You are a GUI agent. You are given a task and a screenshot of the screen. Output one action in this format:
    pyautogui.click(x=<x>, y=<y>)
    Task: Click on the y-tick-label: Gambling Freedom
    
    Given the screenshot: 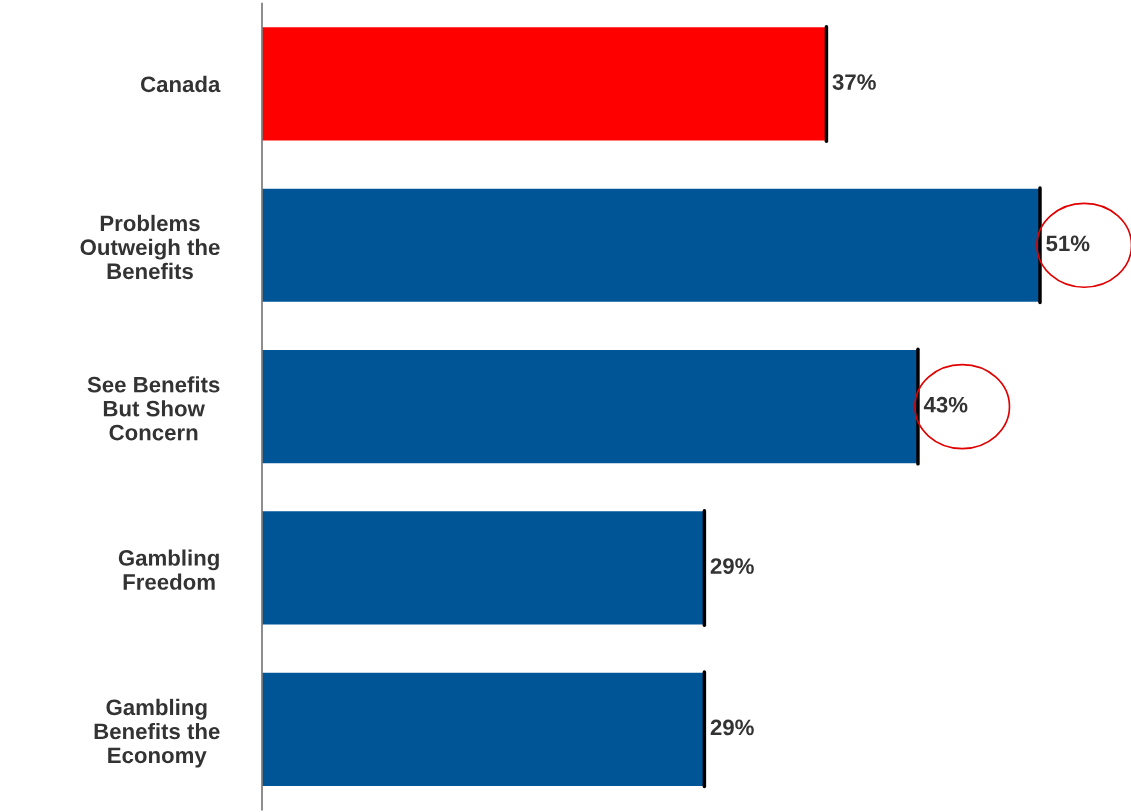 What is the action you would take?
    pyautogui.click(x=168, y=569)
    